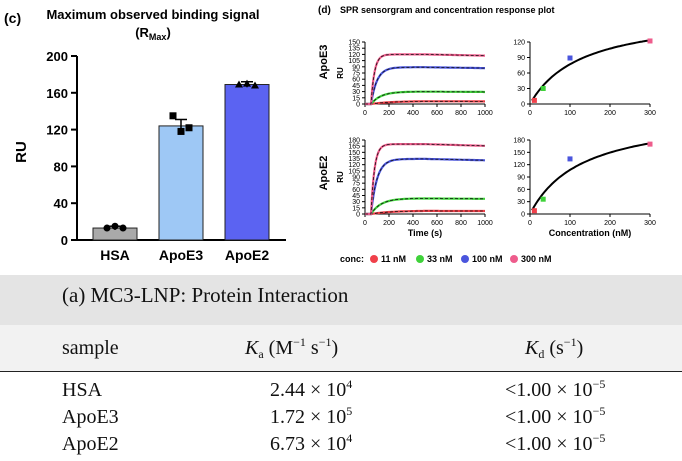  I want to click on header-ka: Ka (M−1 s−1), so click(292, 348).